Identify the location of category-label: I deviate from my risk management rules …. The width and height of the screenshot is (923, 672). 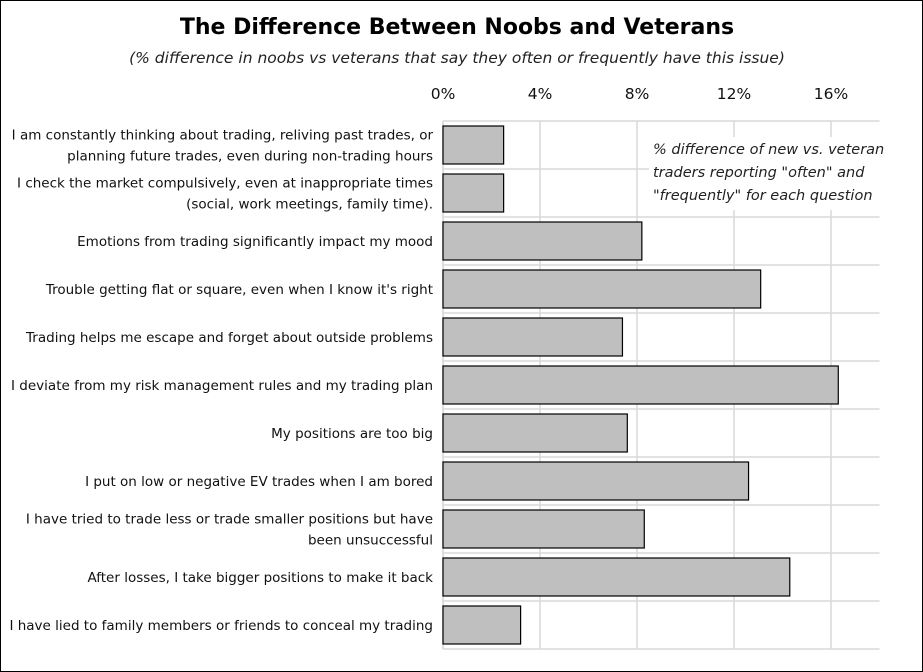
(222, 386).